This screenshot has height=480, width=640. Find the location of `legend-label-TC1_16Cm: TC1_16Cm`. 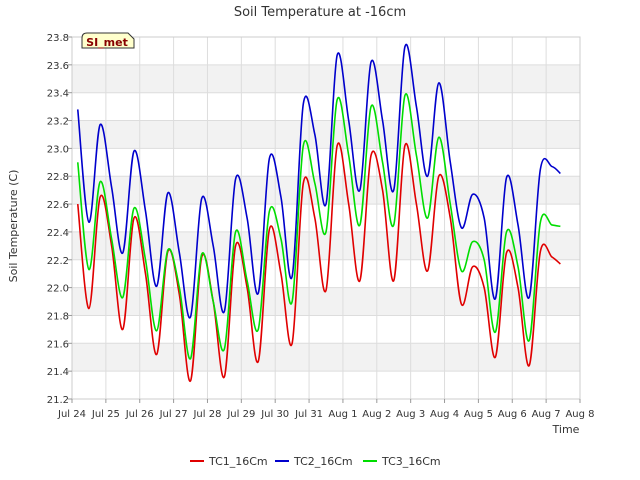

legend-label-TC1_16Cm: TC1_16Cm is located at coordinates (238, 461).